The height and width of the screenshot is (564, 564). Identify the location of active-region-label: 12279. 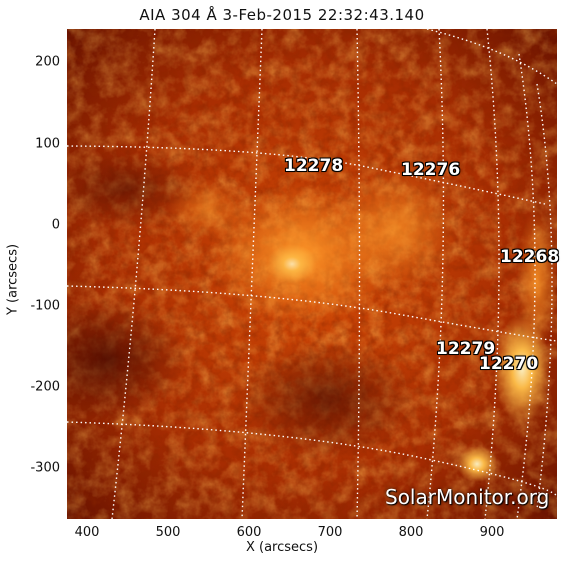
(466, 349).